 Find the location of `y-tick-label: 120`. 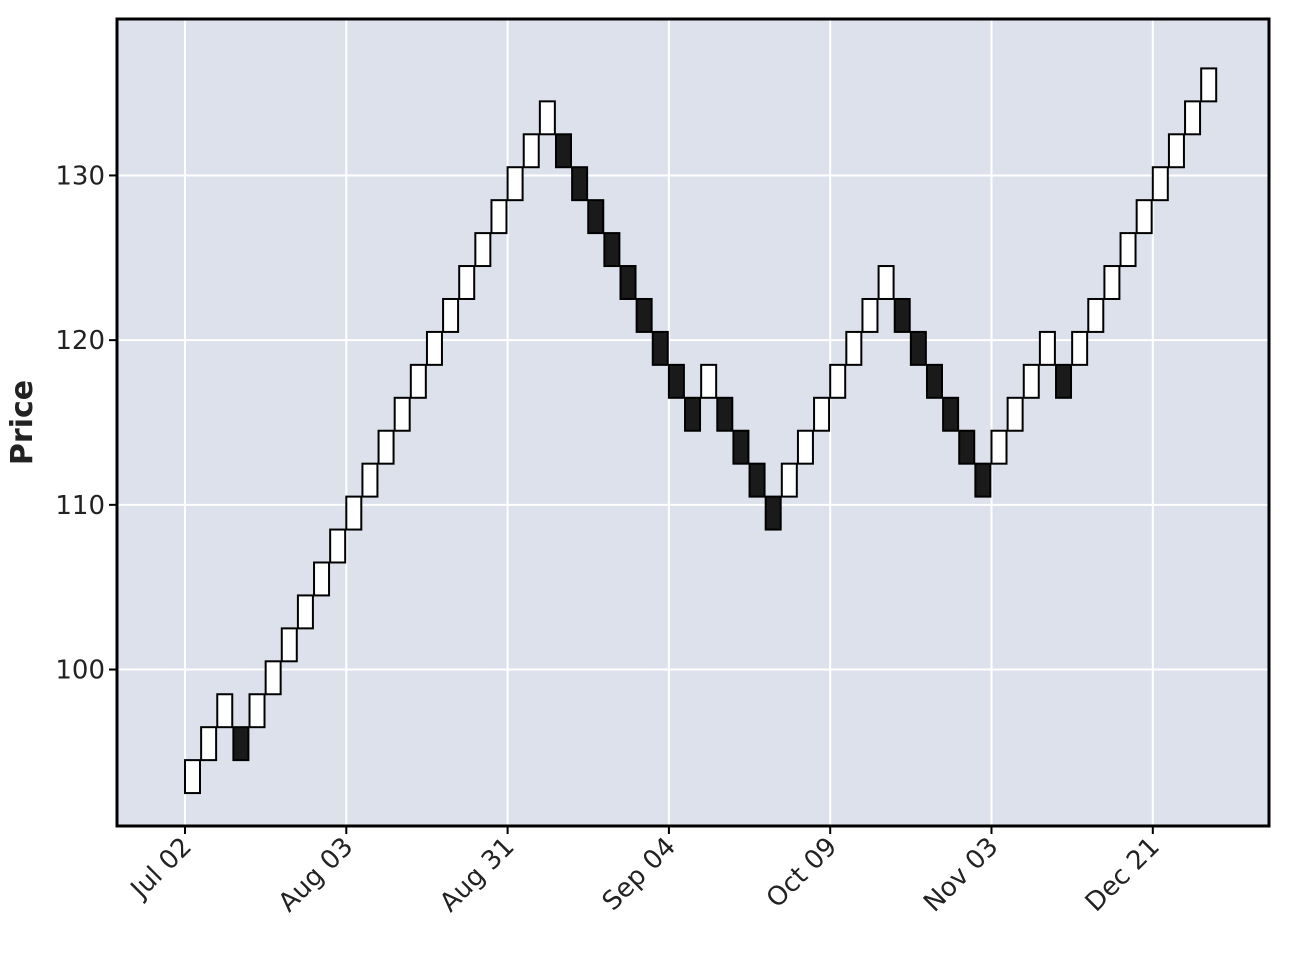

y-tick-label: 120 is located at coordinates (80, 341).